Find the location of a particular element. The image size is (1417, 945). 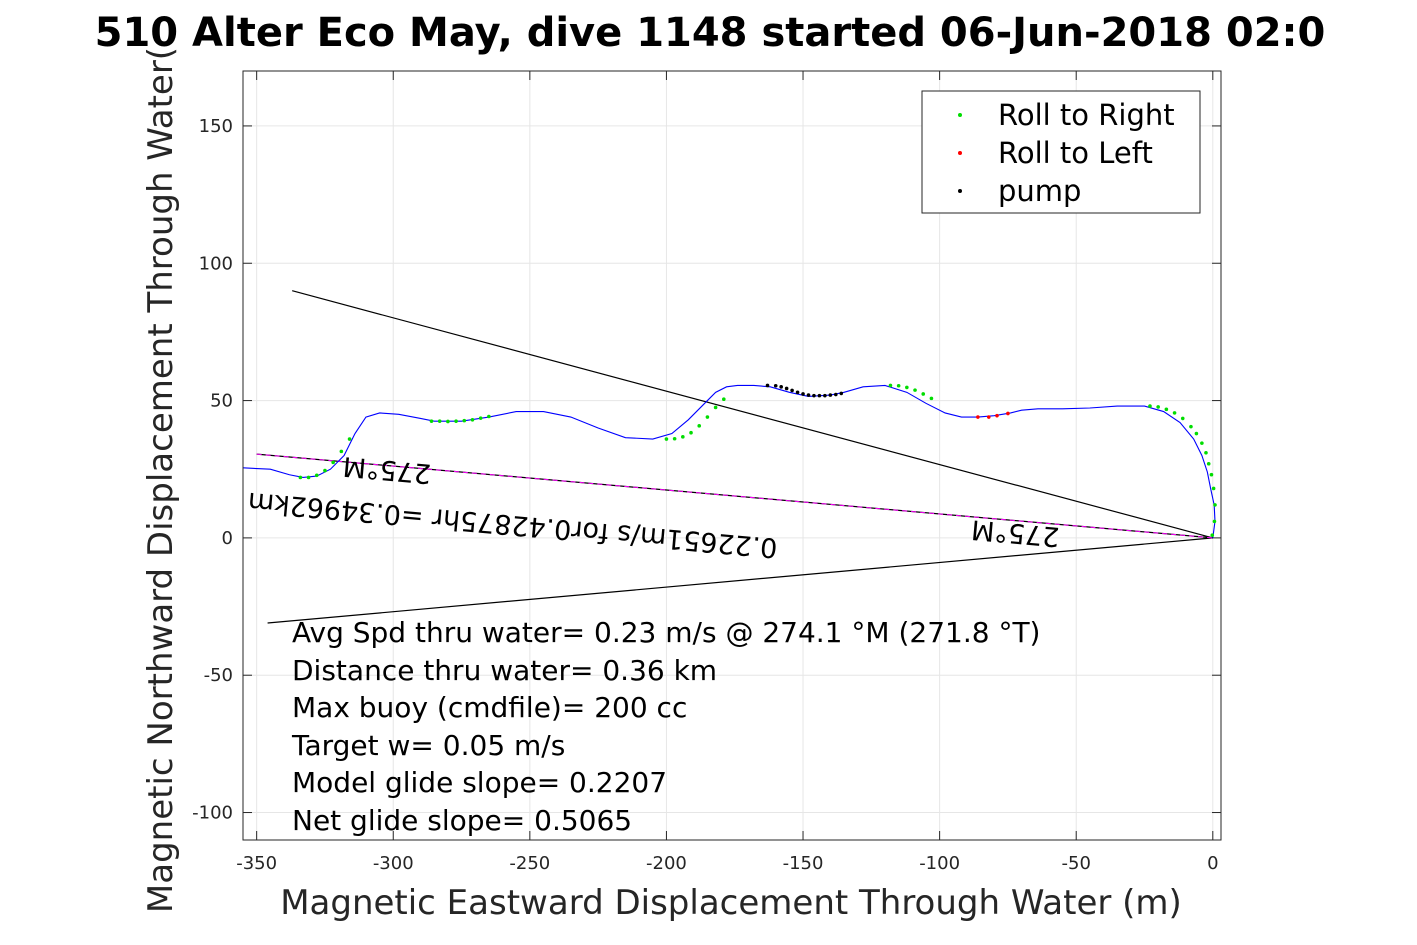

legend: Roll to Right Roll to Left pump is located at coordinates (1061, 152).